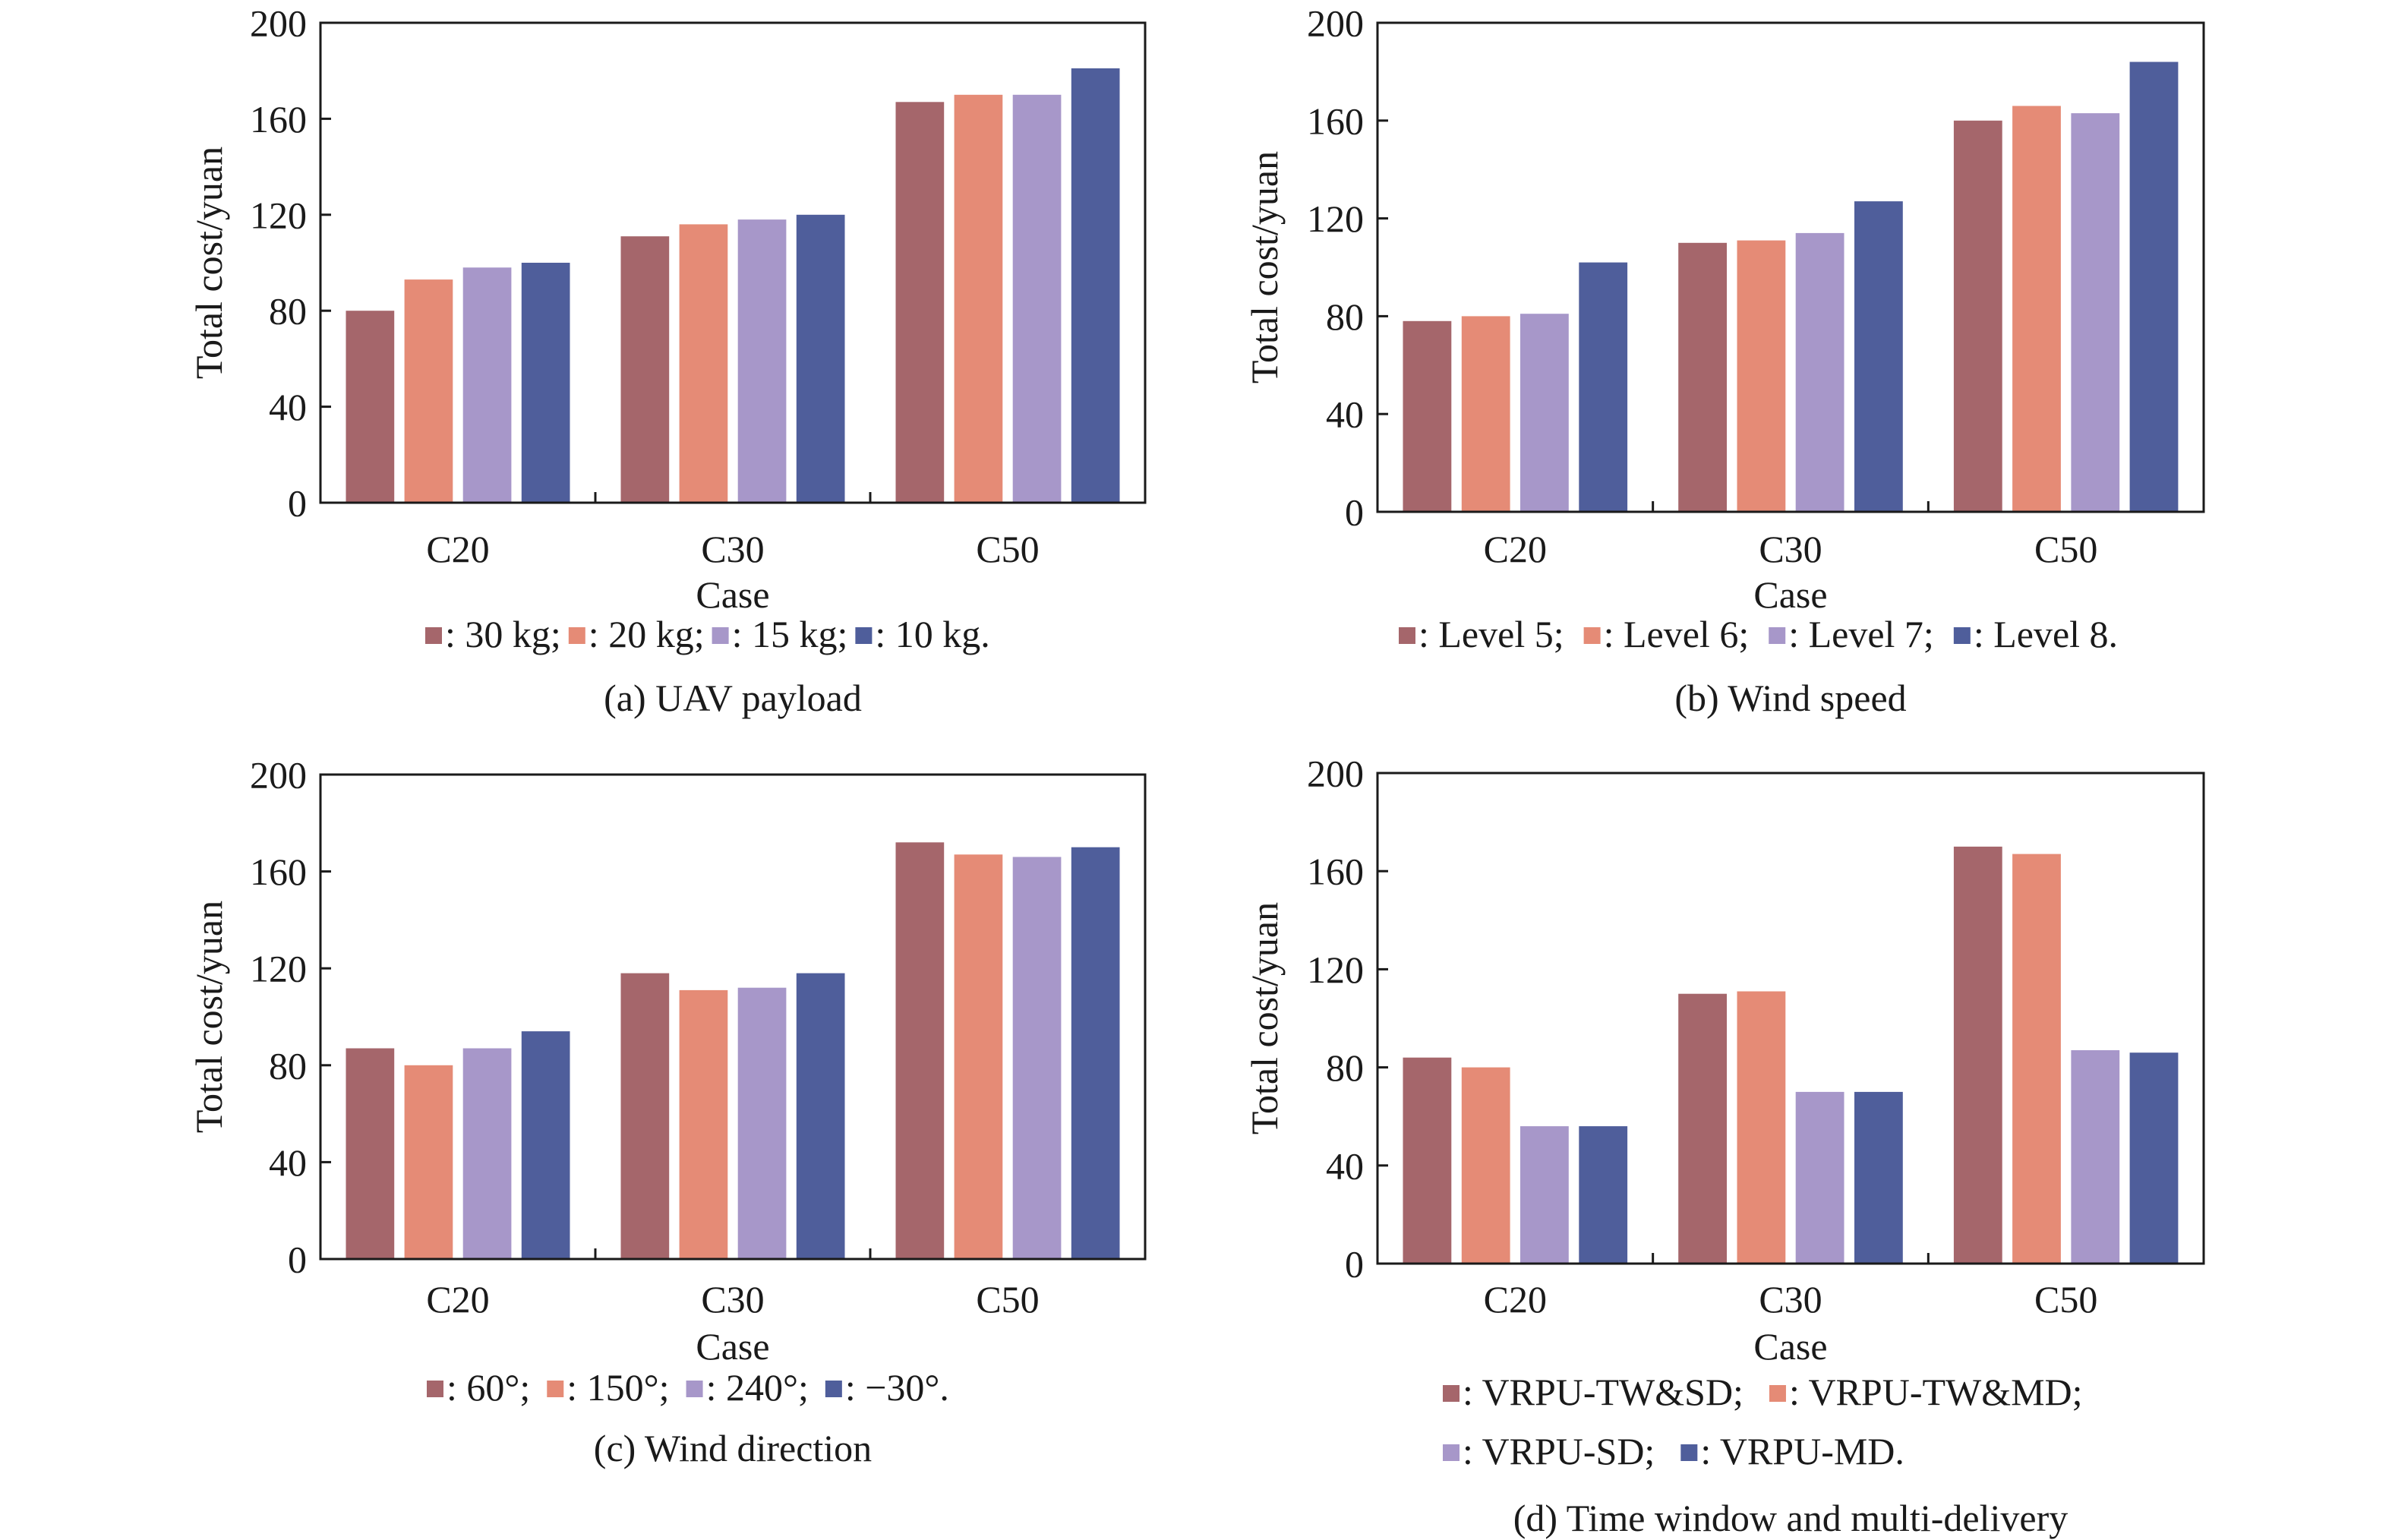 This screenshot has height=1540, width=2392. I want to click on bar-30-kg-c20, so click(370, 407).